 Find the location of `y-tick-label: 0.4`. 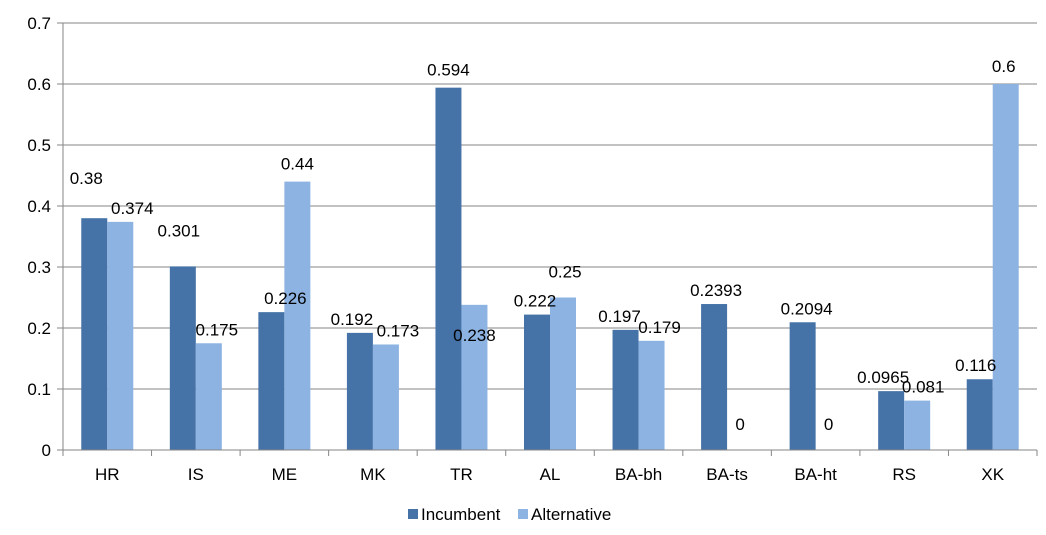

y-tick-label: 0.4 is located at coordinates (39, 206).